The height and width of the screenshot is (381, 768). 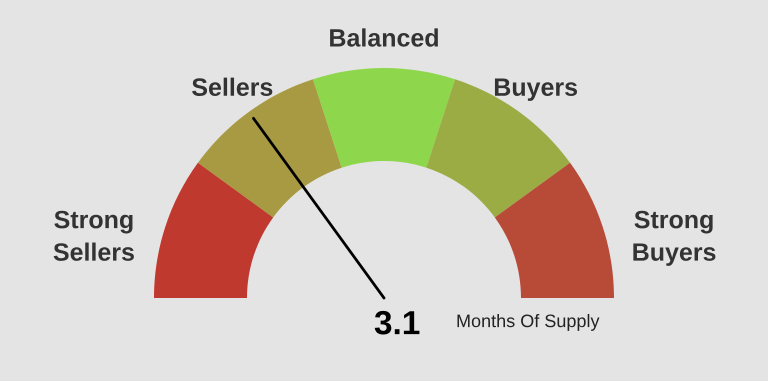 What do you see at coordinates (674, 238) in the screenshot?
I see `slice-label: Strong Buyers` at bounding box center [674, 238].